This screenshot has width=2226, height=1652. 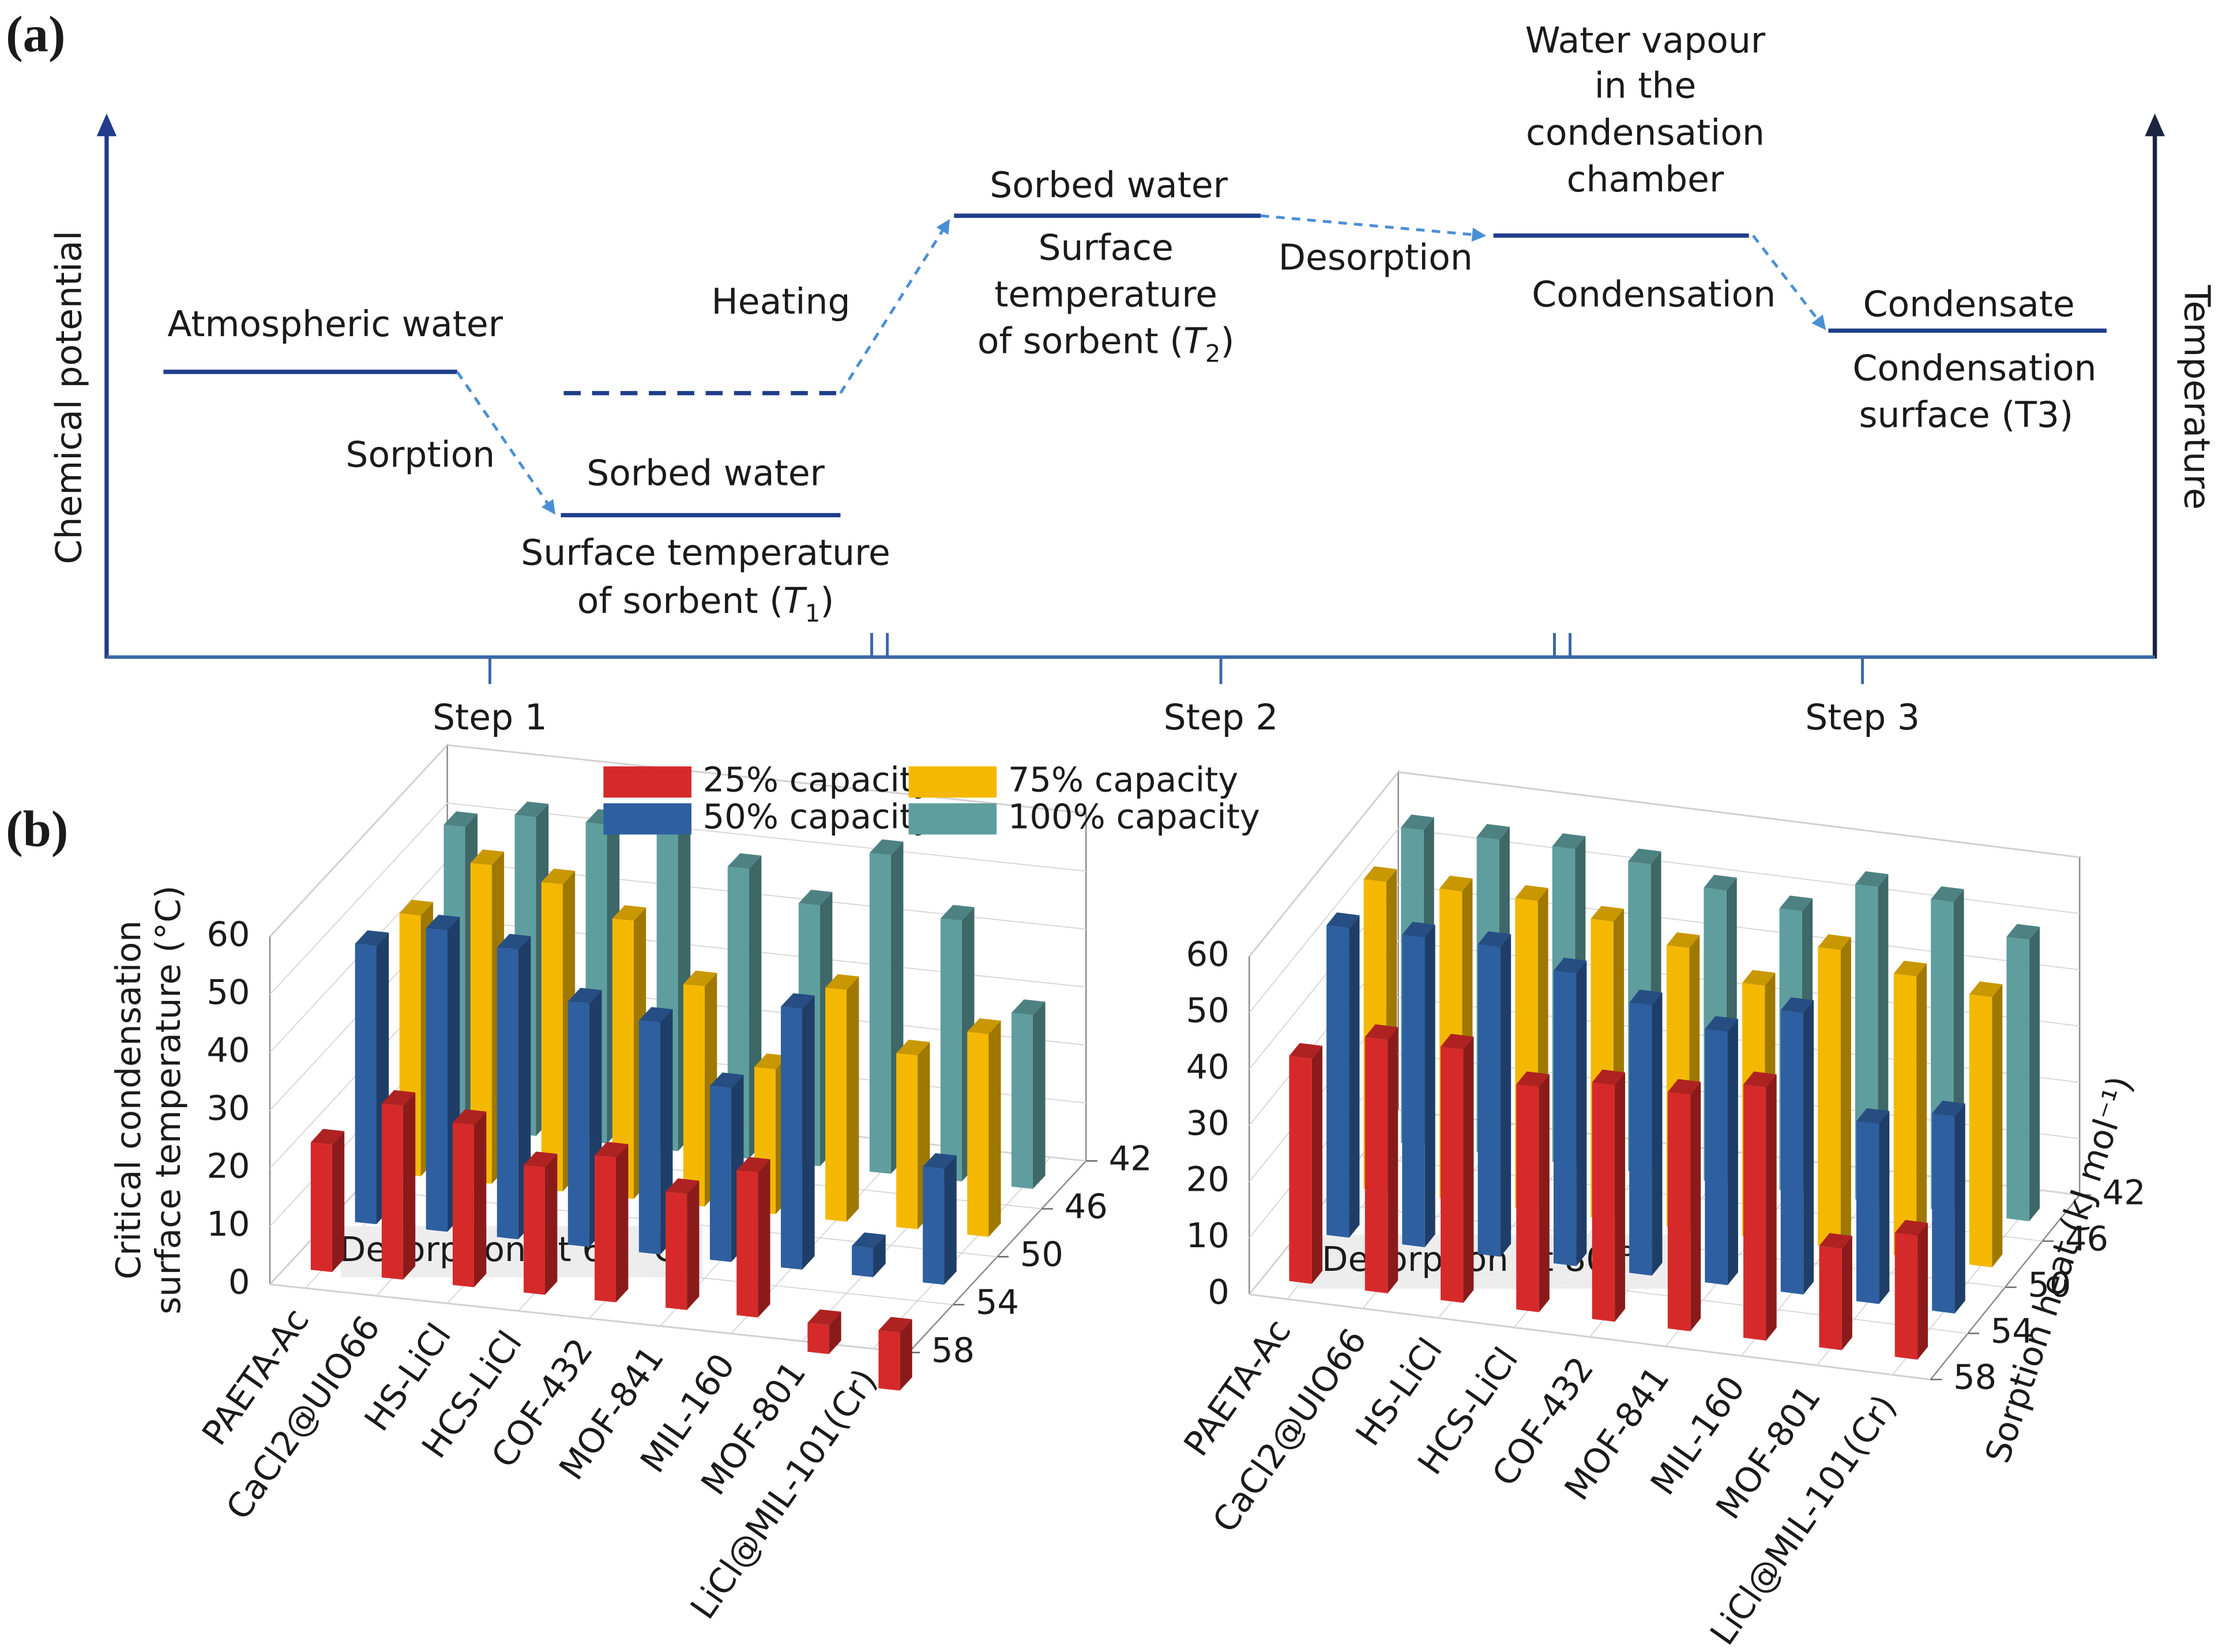 I want to click on label: Sorbed water, so click(x=706, y=473).